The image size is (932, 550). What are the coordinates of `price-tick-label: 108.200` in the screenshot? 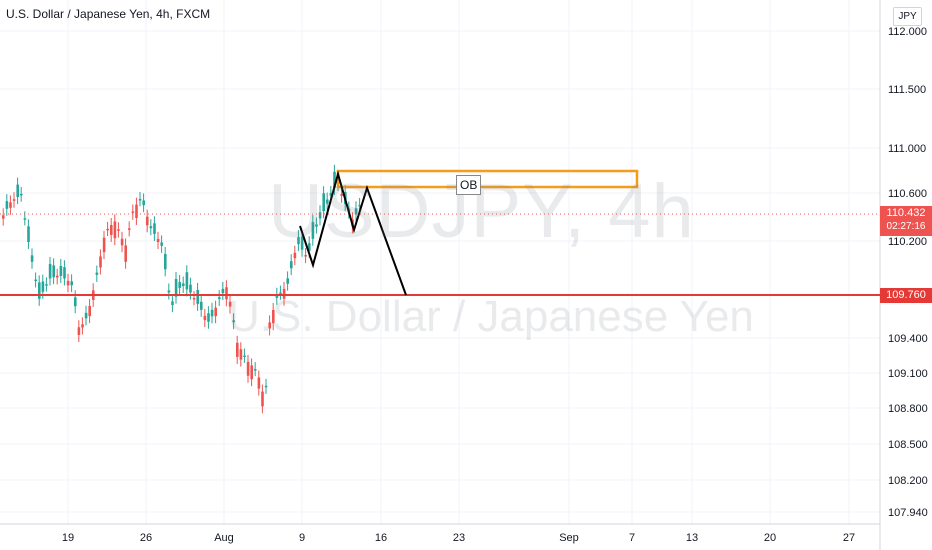 It's located at (908, 481).